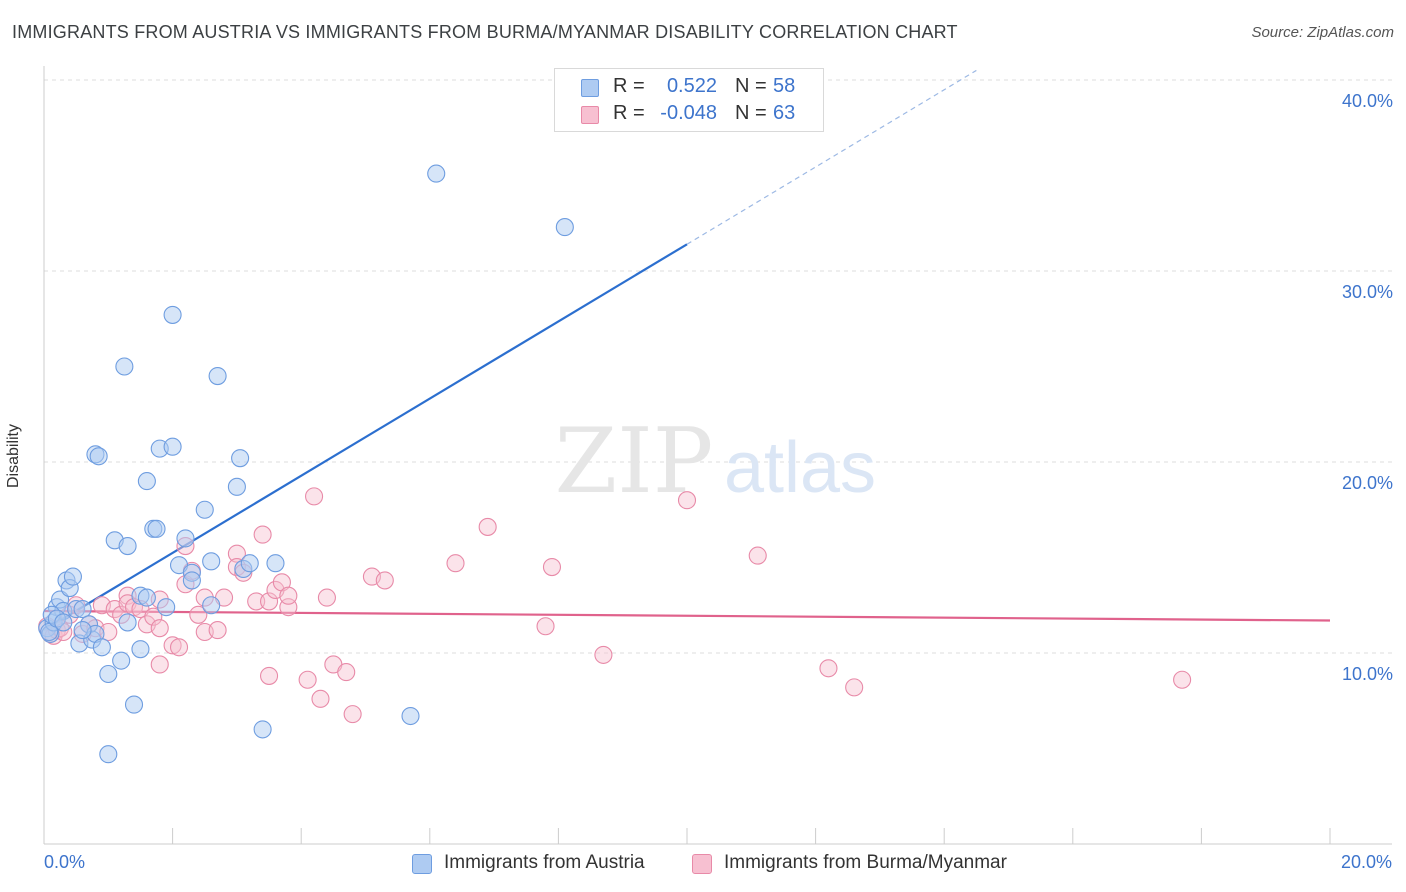 The width and height of the screenshot is (1406, 892). I want to click on austria-r-label: R =, so click(629, 86).